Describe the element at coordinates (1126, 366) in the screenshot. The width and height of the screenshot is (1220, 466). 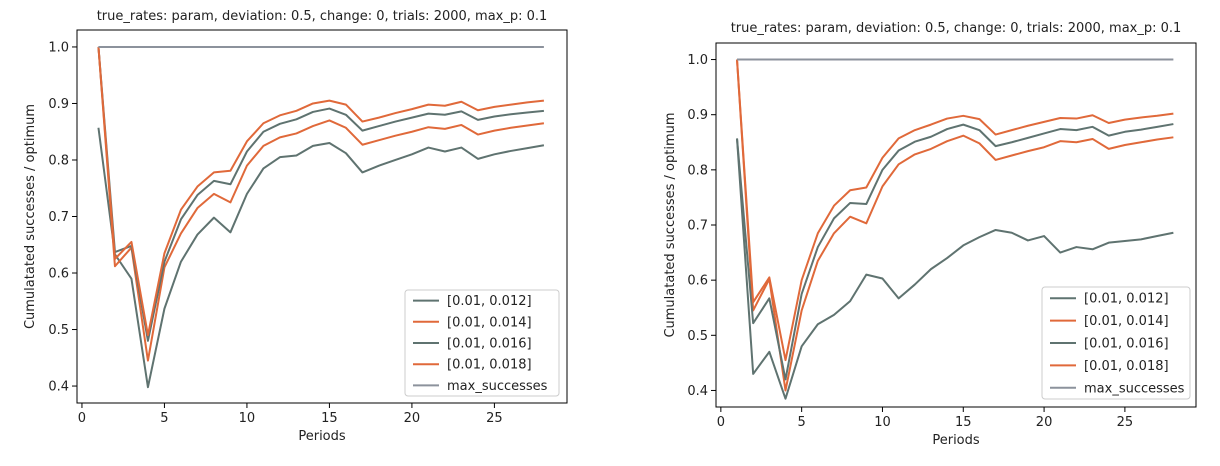
I see `chart-right-legend-label-3: [0.01, 0.018]` at that location.